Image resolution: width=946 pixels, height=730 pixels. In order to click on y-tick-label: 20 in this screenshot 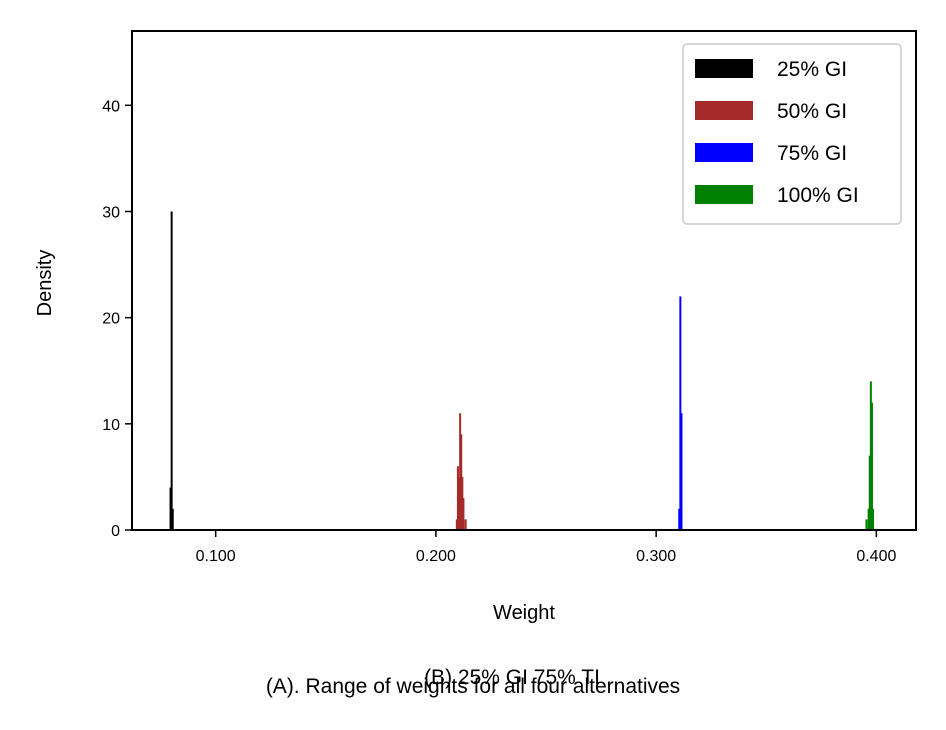, I will do `click(111, 319)`.